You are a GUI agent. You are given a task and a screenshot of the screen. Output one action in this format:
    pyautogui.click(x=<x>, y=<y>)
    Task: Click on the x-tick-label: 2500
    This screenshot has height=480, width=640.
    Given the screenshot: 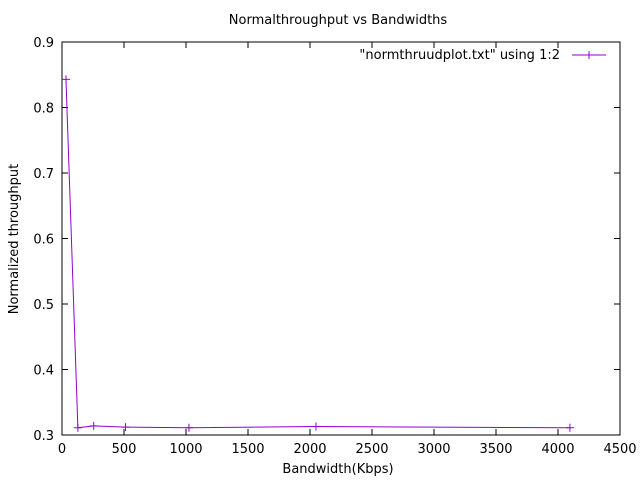 What is the action you would take?
    pyautogui.click(x=371, y=449)
    